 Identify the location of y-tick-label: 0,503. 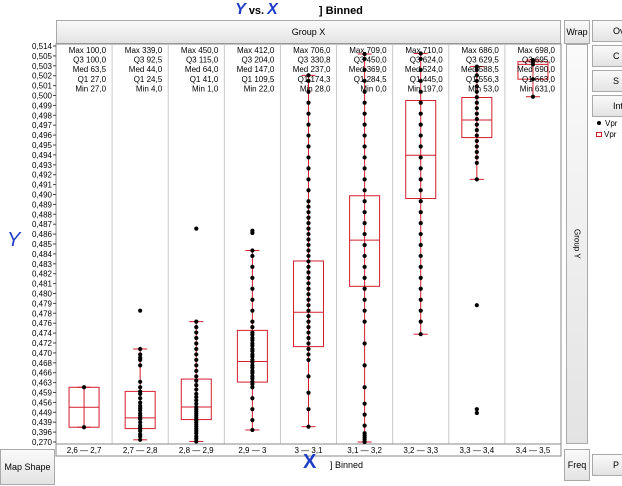
(42, 66).